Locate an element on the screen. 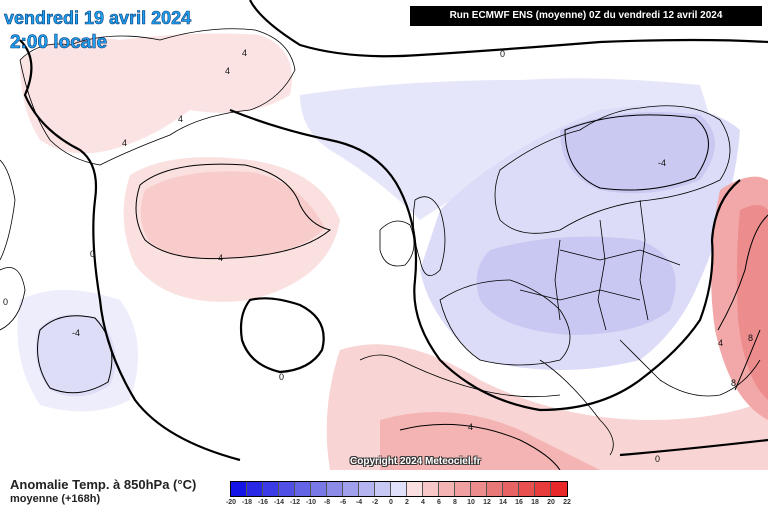  color-scale-tick: -4 is located at coordinates (359, 502).